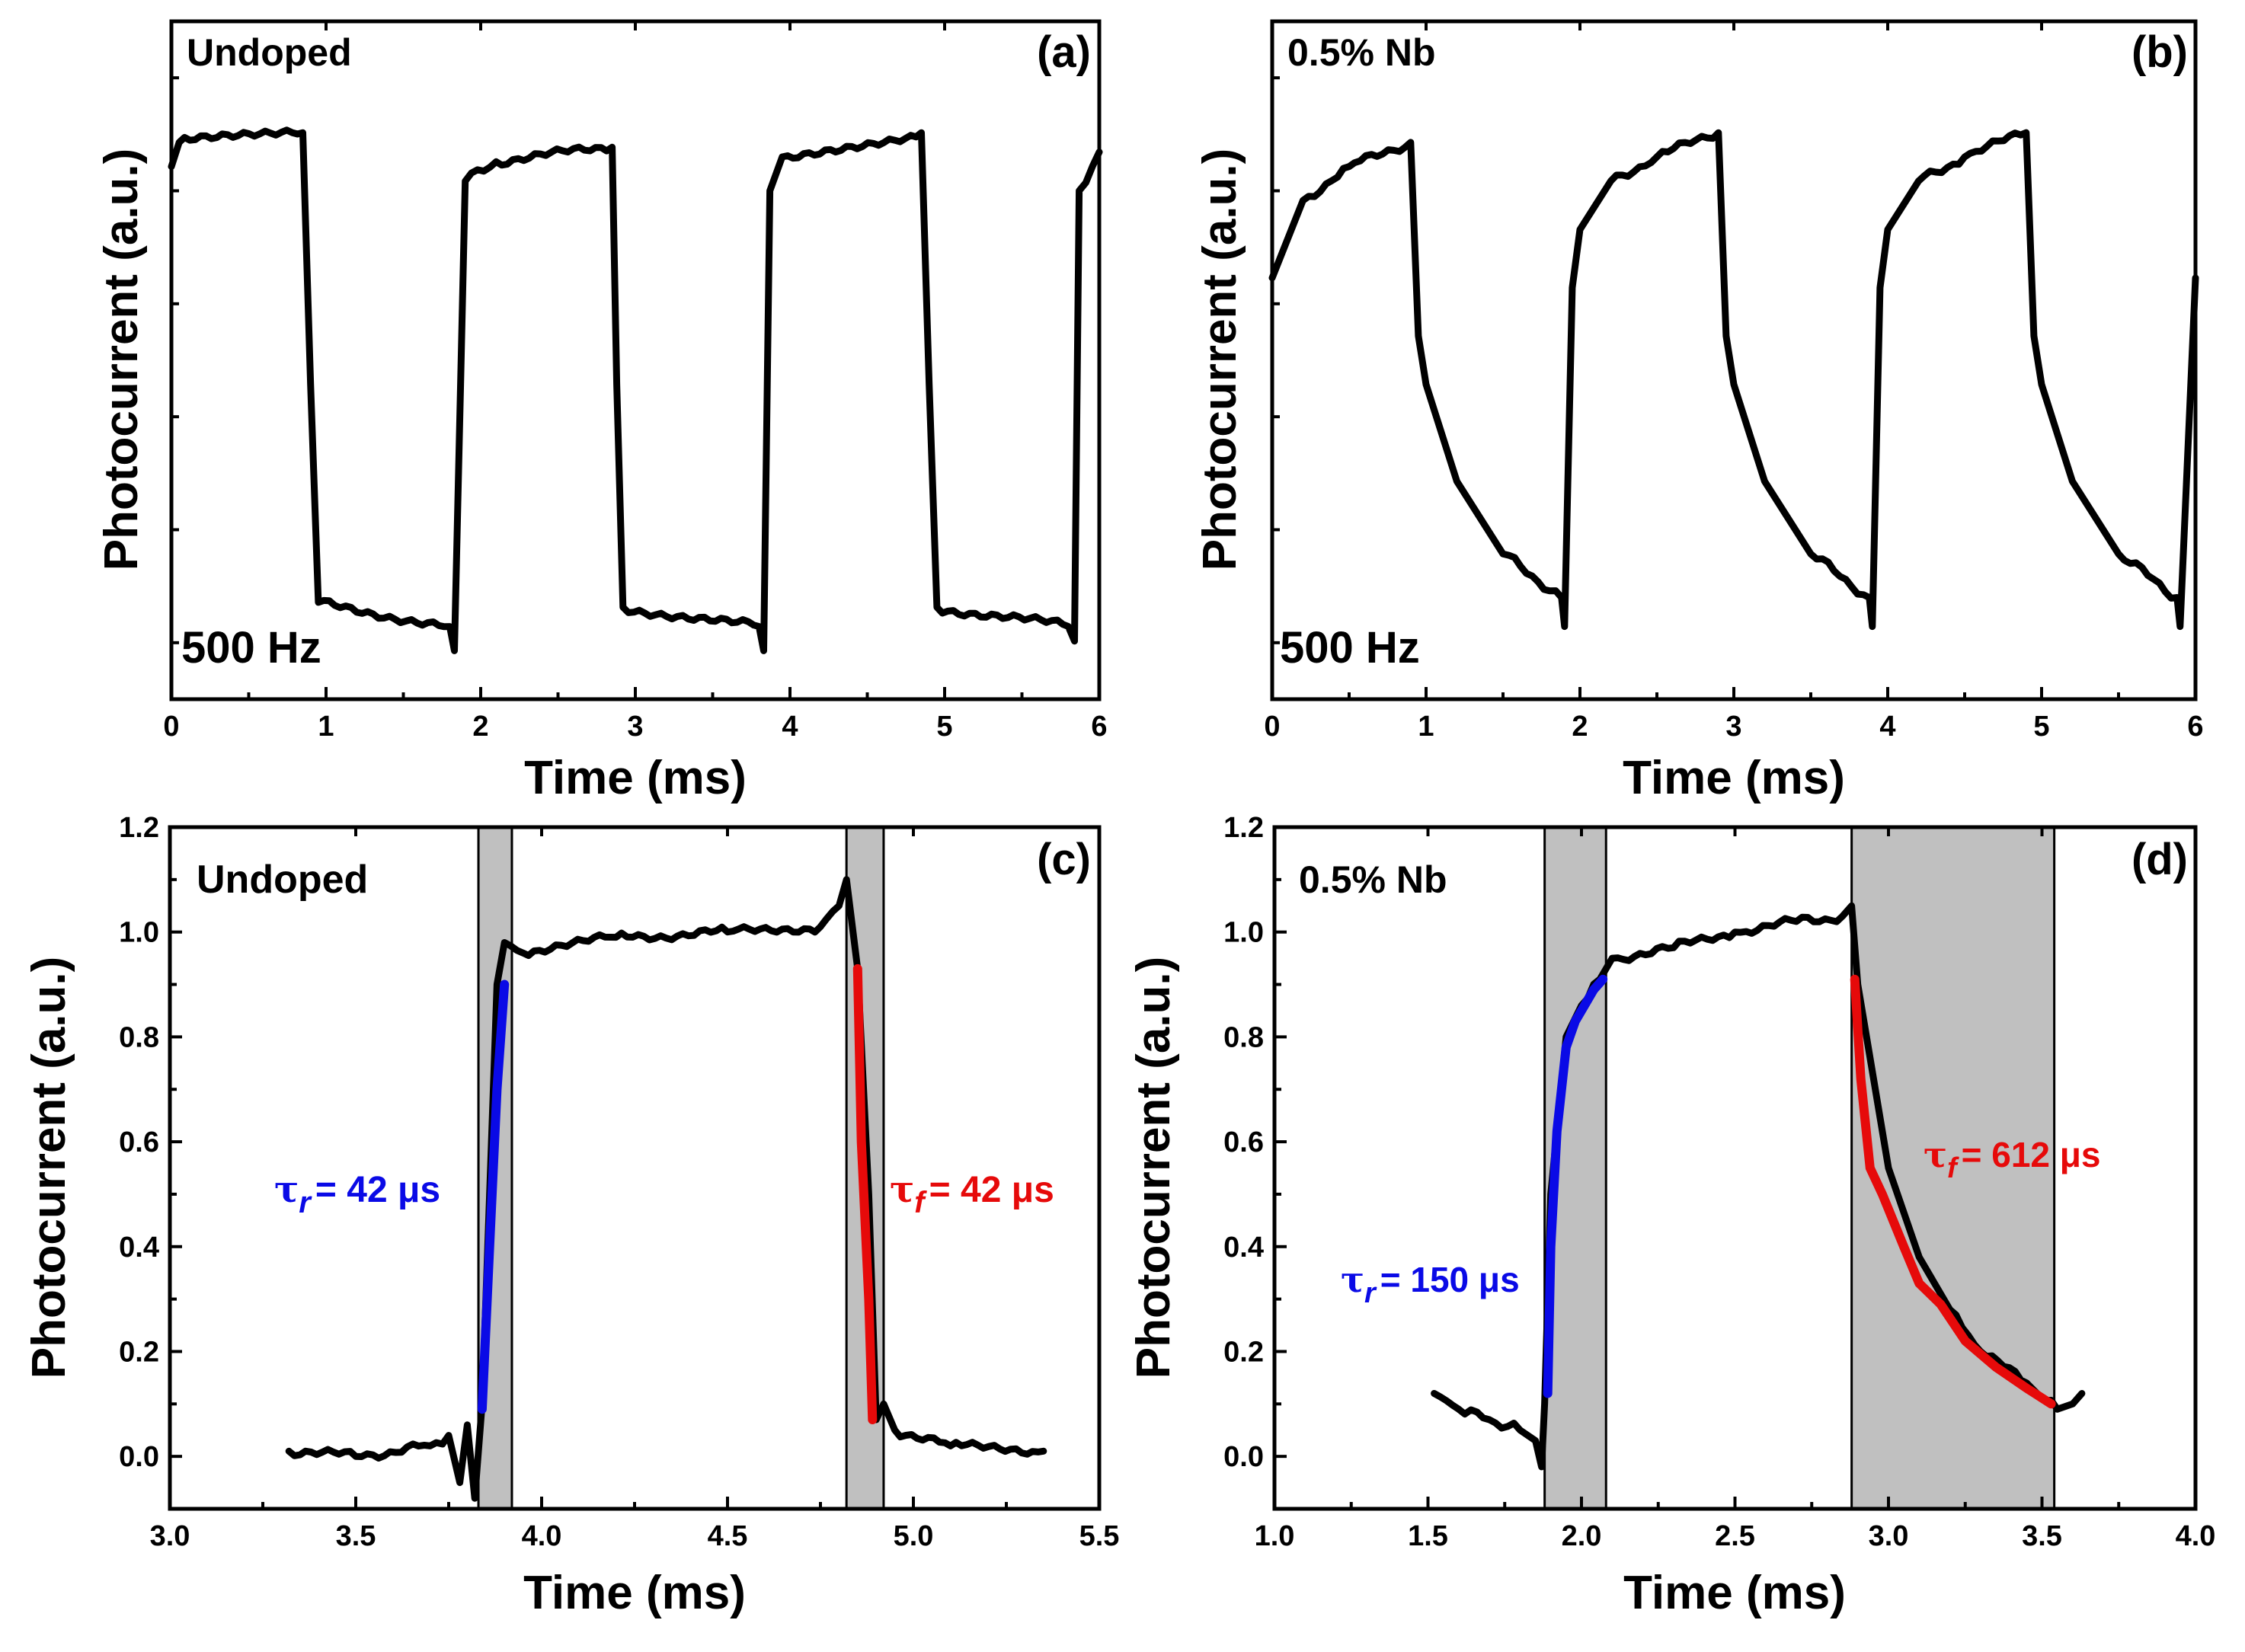 The image size is (2245, 1652). Describe the element at coordinates (728, 1536) in the screenshot. I see `x-tick-label: 4.5` at that location.